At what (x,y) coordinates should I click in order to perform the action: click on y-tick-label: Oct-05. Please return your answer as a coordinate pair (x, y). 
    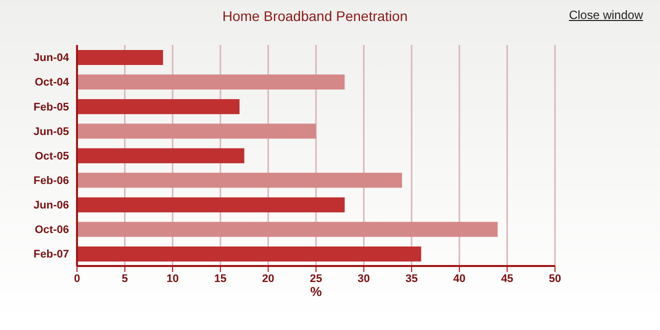
    Looking at the image, I should click on (51, 156).